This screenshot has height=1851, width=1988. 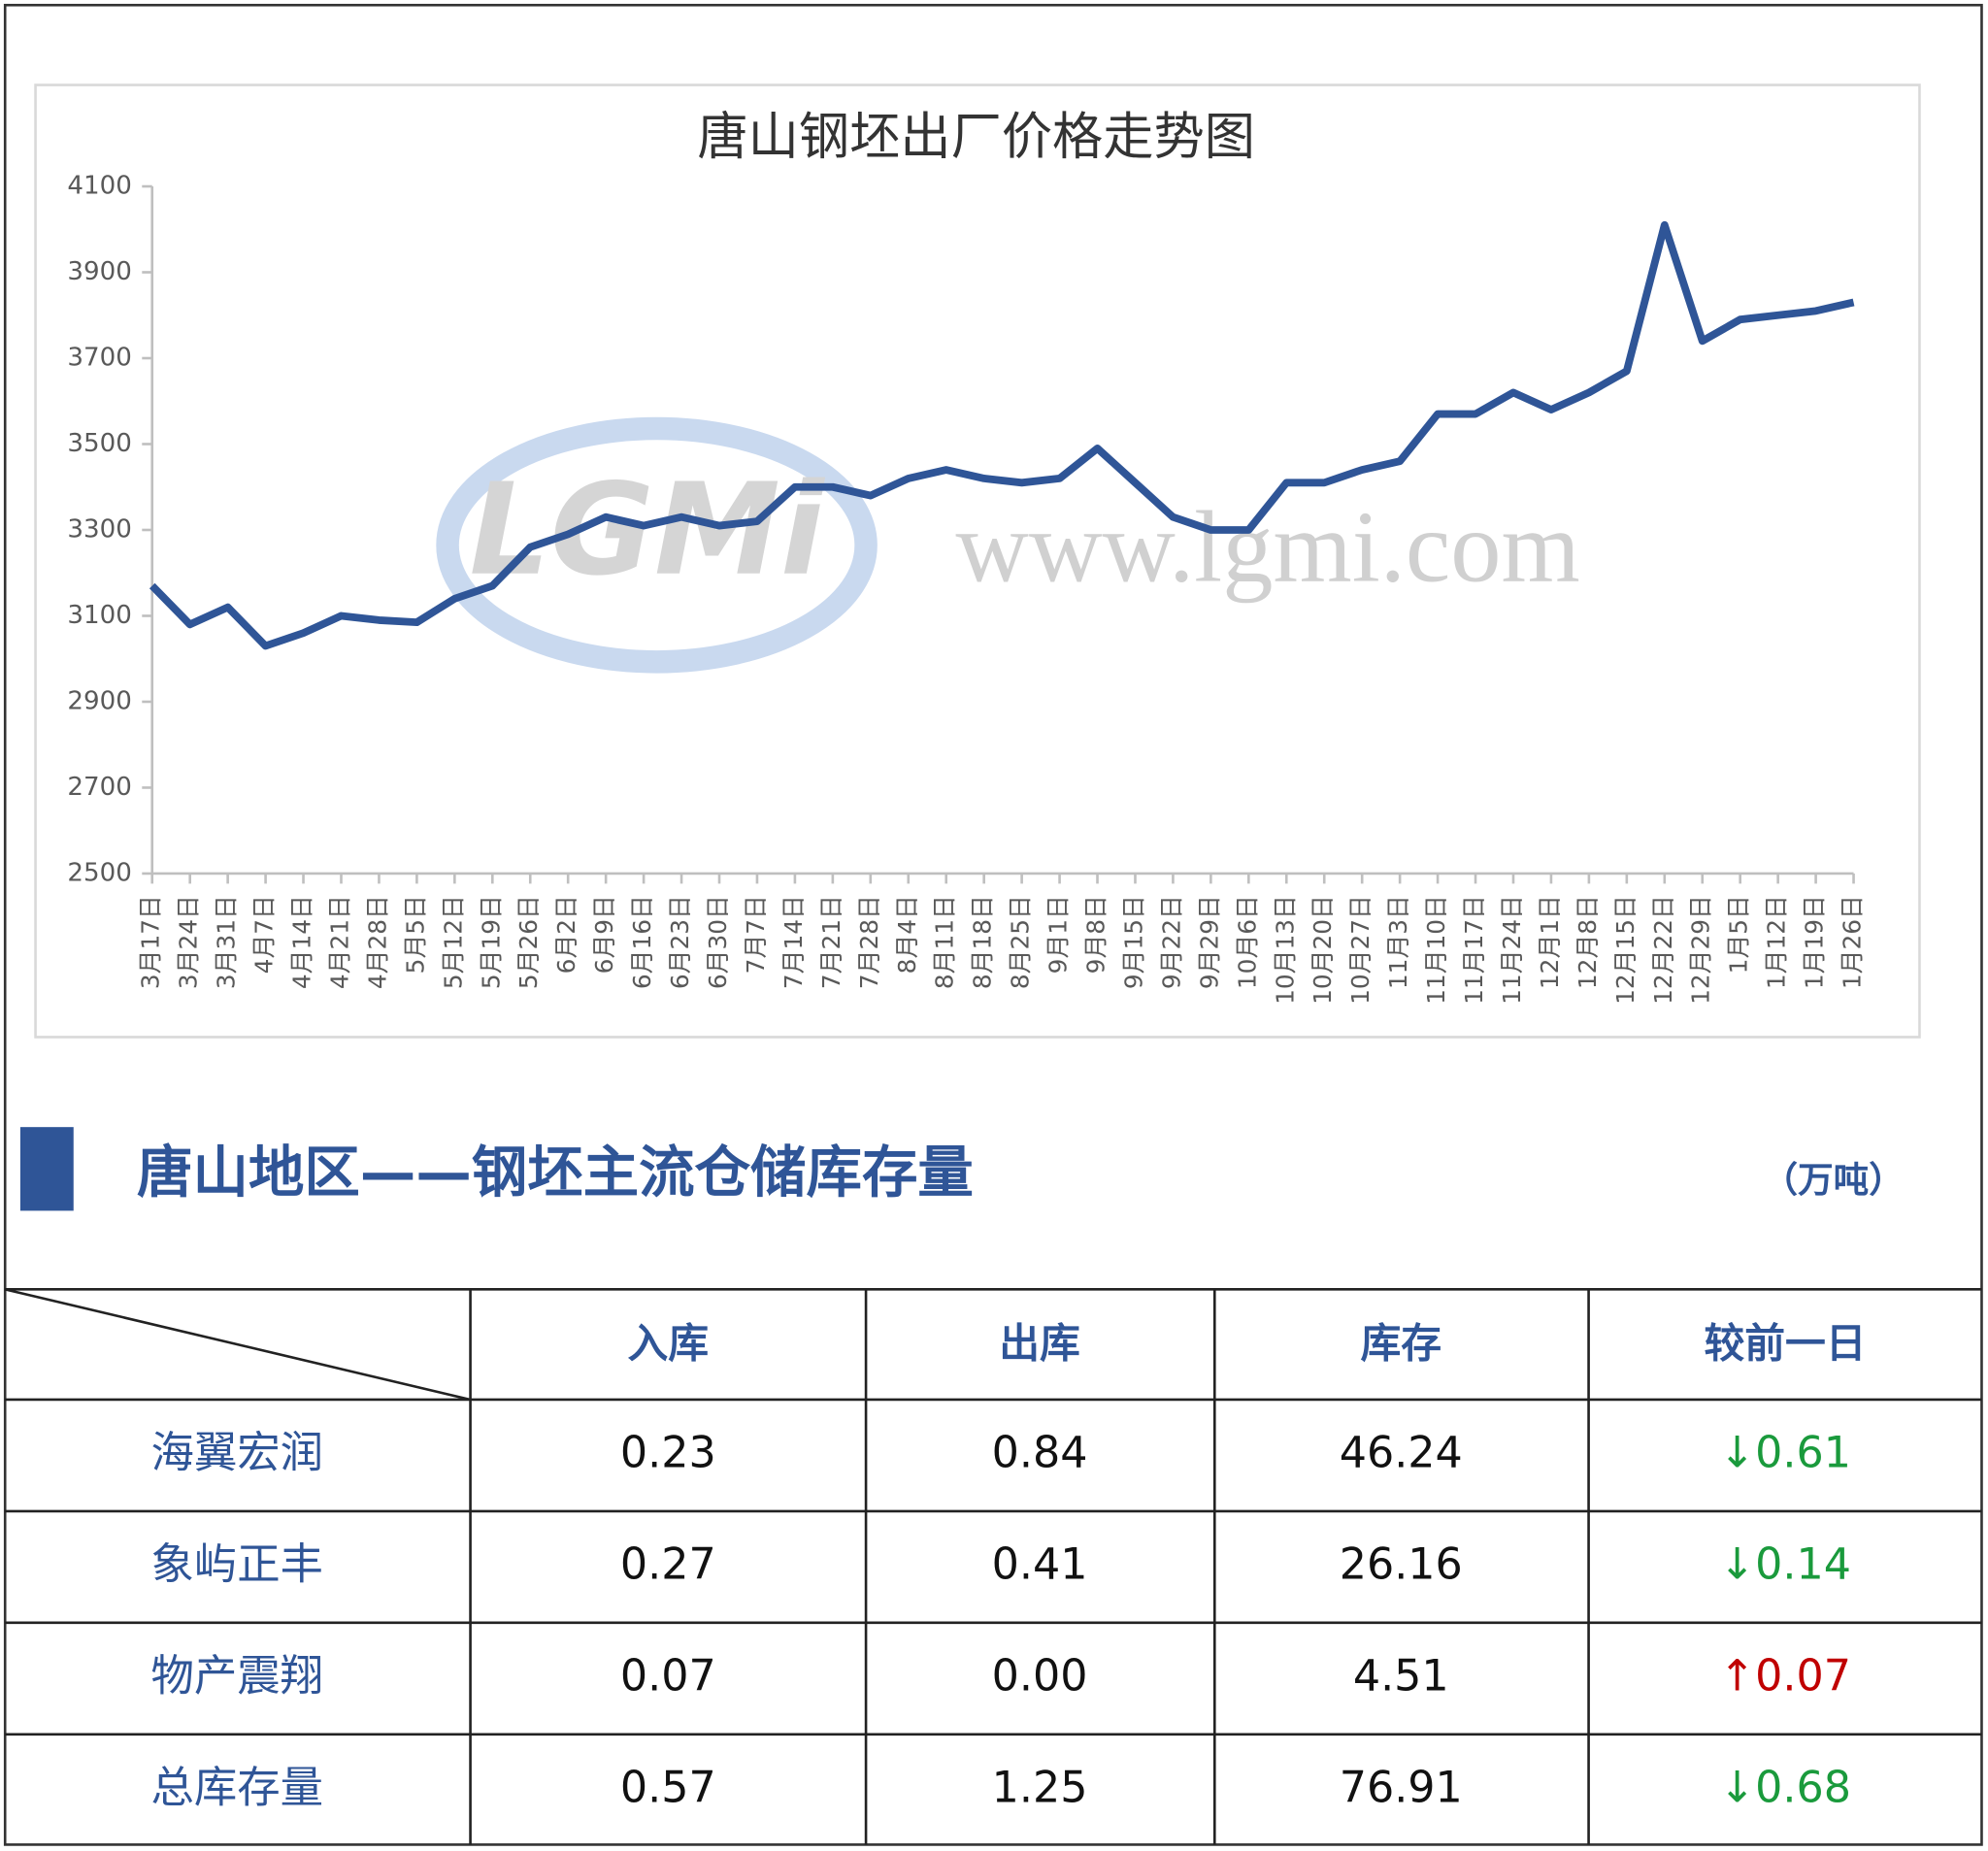 I want to click on y-tick-label: 2500, so click(x=99, y=873).